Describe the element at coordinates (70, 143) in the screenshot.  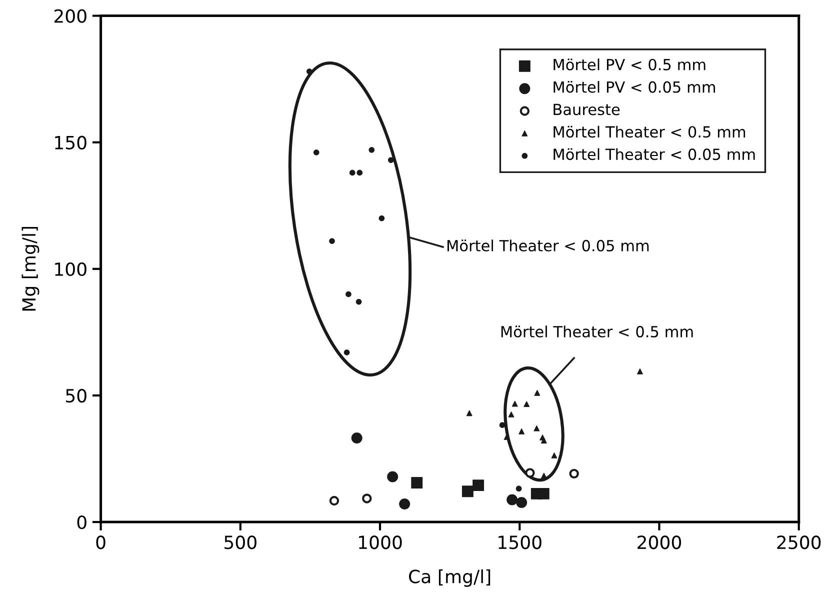
I see `y-tick-label: 150` at that location.